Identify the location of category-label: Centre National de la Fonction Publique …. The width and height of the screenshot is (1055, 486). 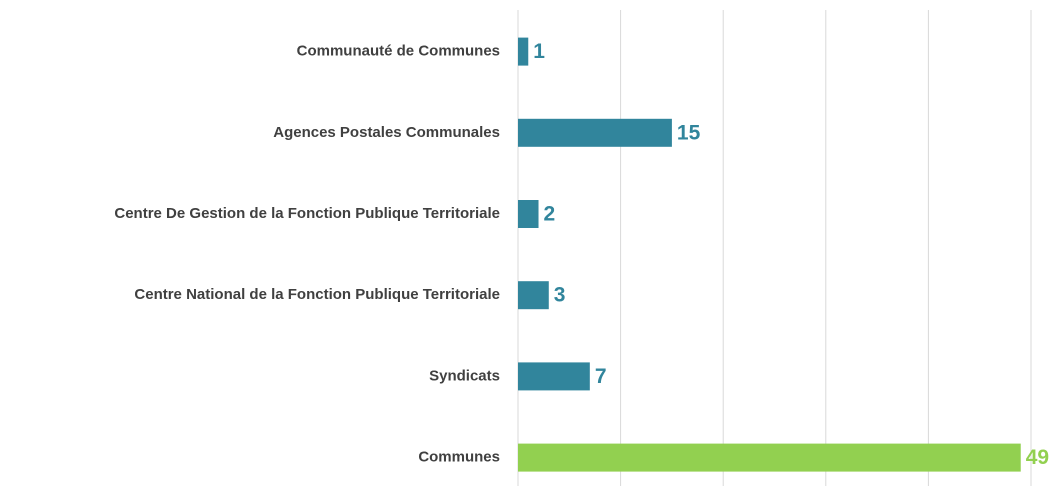
(317, 294).